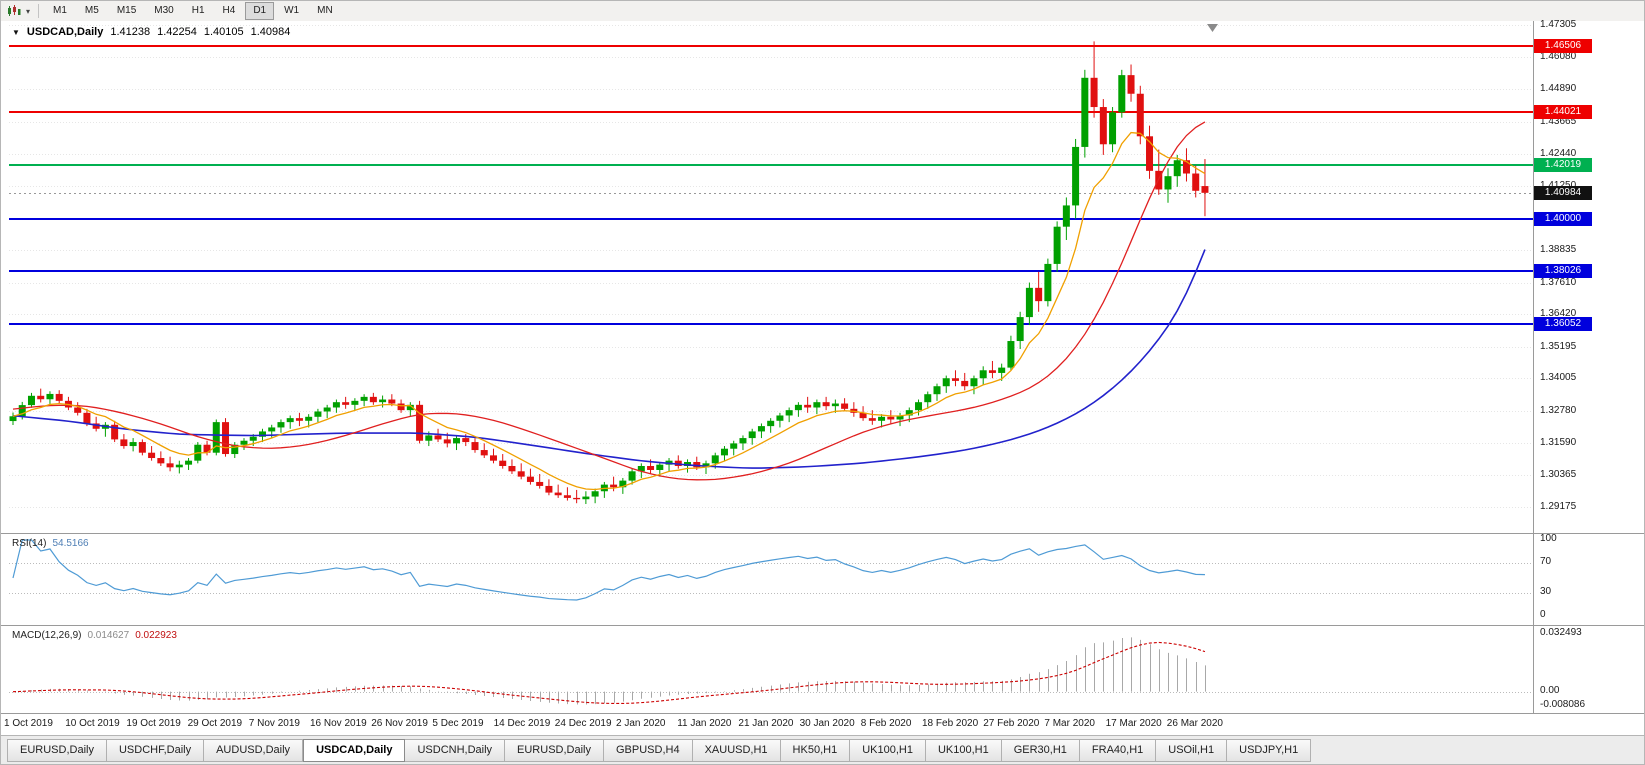 The width and height of the screenshot is (1645, 765). Describe the element at coordinates (354, 750) in the screenshot. I see `chart-tab-3-usdcad-daily: USDCAD,Daily` at that location.